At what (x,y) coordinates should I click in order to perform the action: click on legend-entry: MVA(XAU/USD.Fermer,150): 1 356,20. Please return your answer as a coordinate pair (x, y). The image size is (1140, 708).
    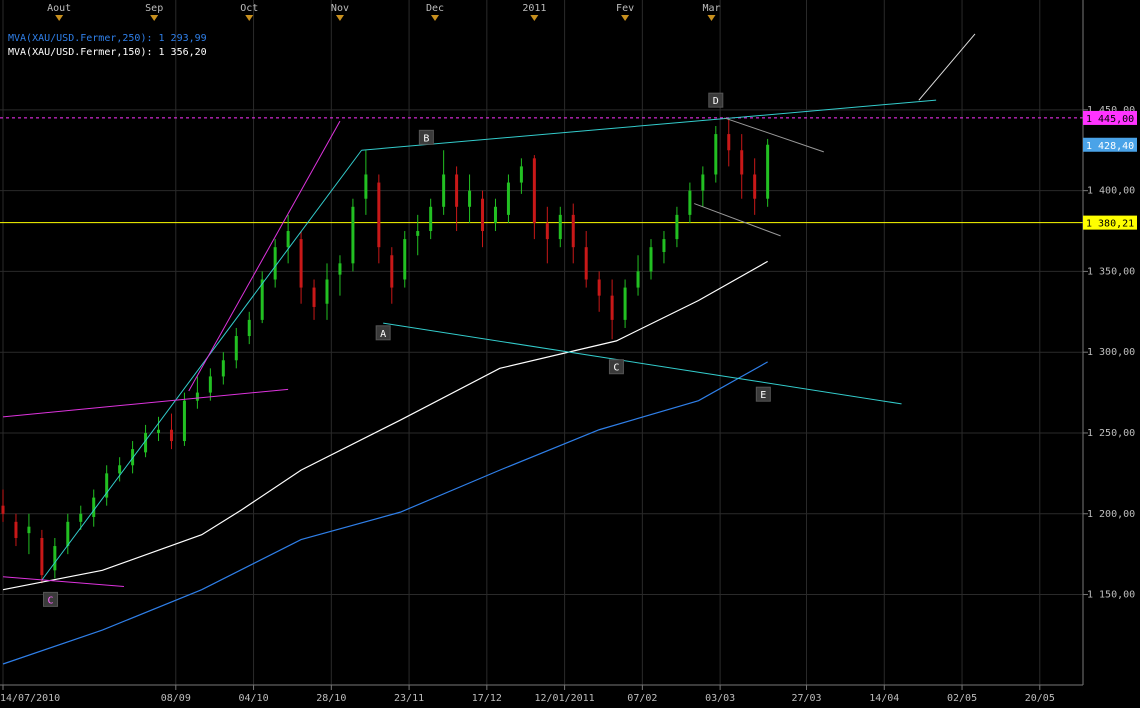
    Looking at the image, I should click on (107, 52).